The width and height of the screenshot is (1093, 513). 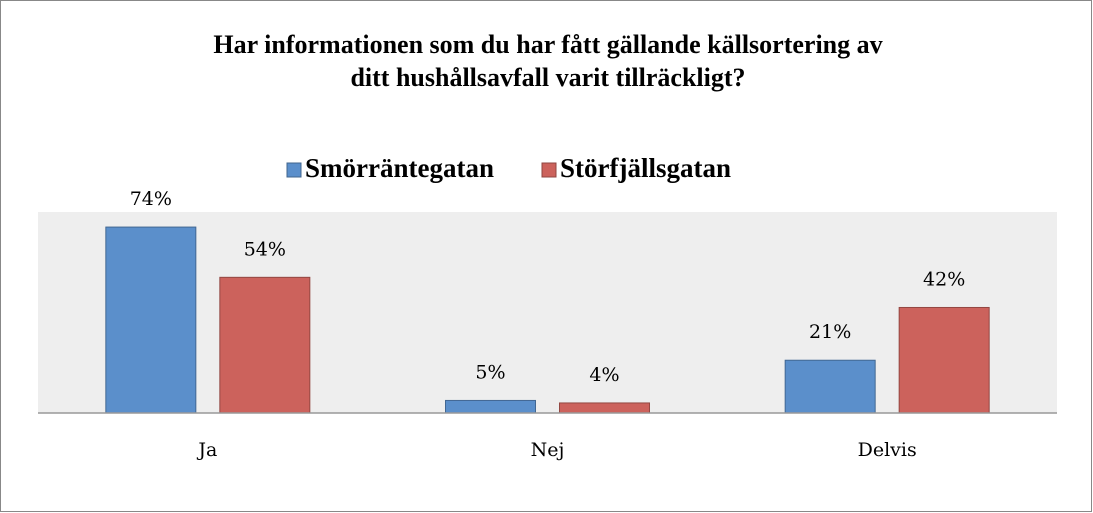 What do you see at coordinates (206, 450) in the screenshot?
I see `x-tick-label: Ja` at bounding box center [206, 450].